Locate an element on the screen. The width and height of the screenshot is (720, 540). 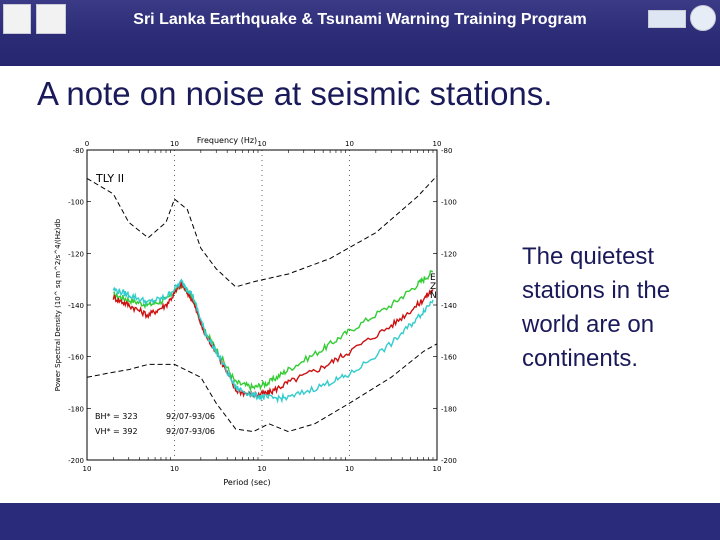
y-tick-label-right: -160 is located at coordinates (449, 358).